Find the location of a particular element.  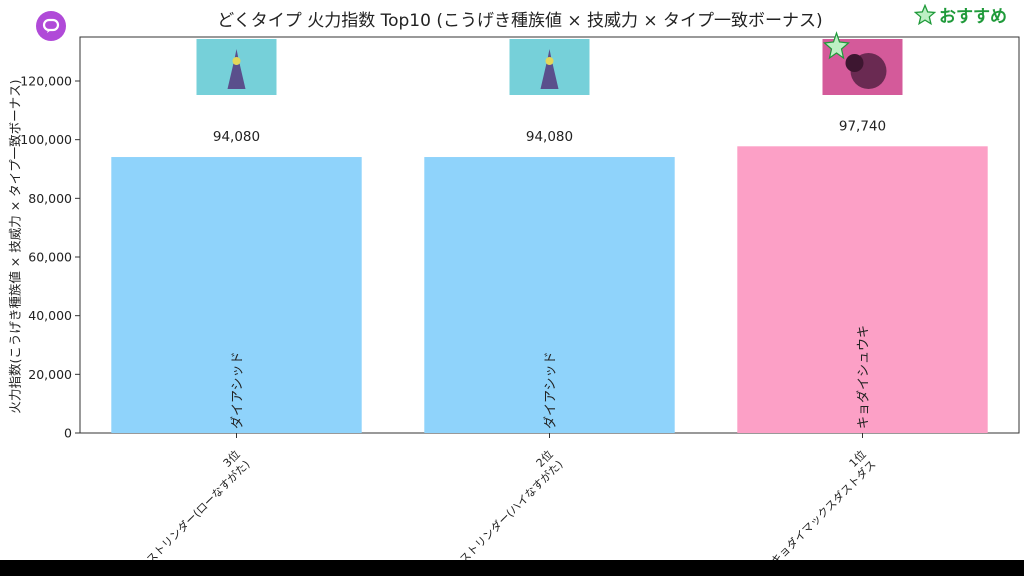

bar-move-label: キョダイシュウキ is located at coordinates (864, 377).